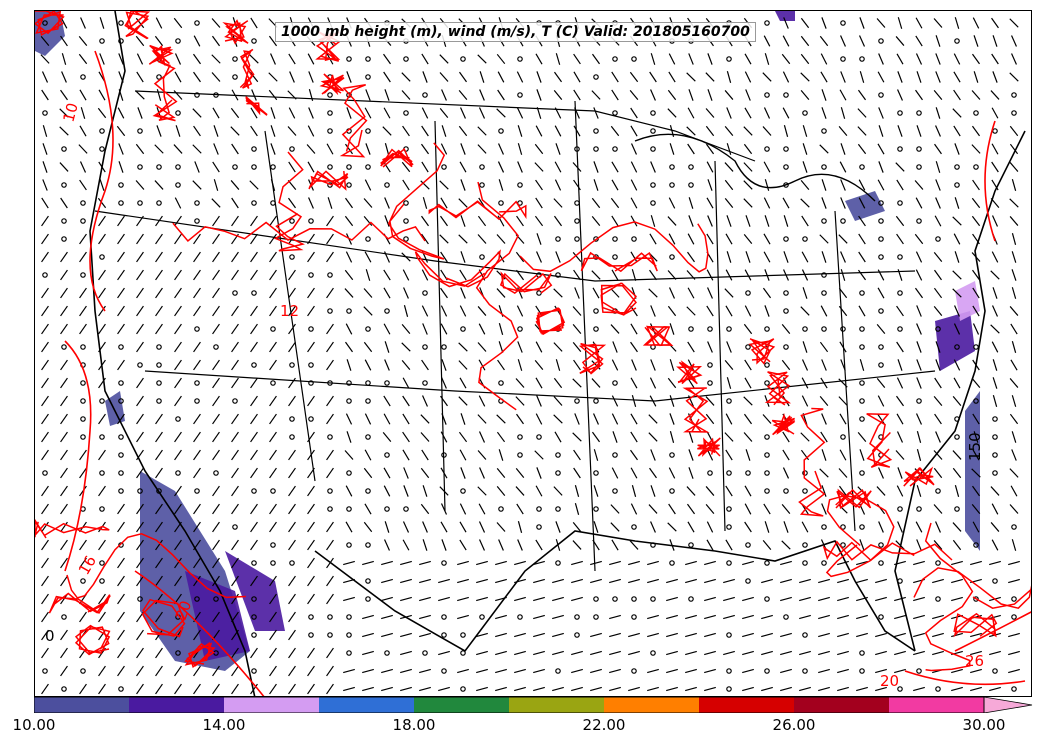 The image size is (1041, 745). Describe the element at coordinates (936, 705) in the screenshot. I see `colorbar-bin` at that location.